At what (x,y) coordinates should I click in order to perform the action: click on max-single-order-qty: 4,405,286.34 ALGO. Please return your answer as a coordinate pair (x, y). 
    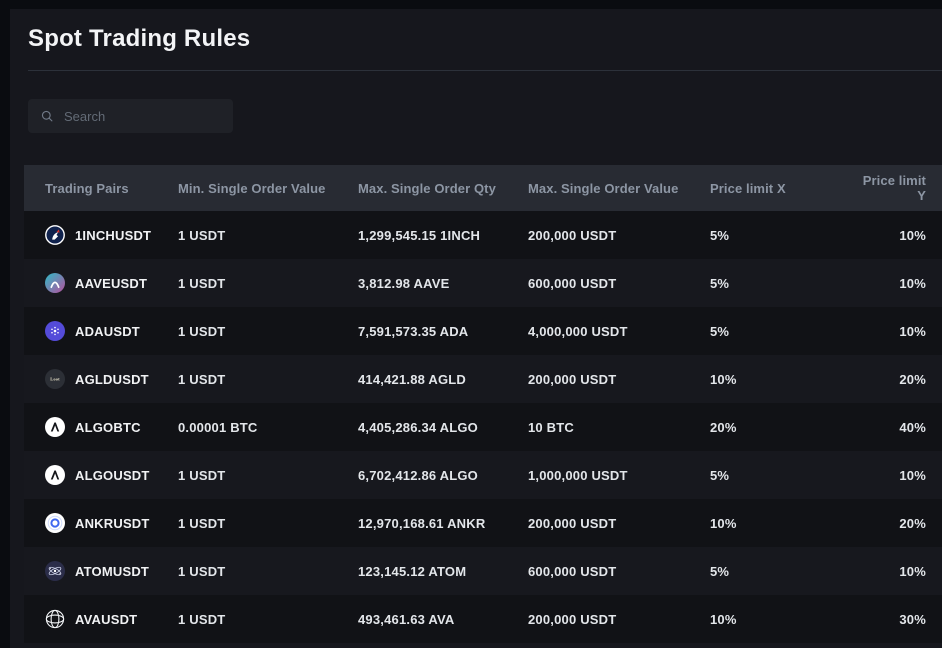
    Looking at the image, I should click on (418, 427).